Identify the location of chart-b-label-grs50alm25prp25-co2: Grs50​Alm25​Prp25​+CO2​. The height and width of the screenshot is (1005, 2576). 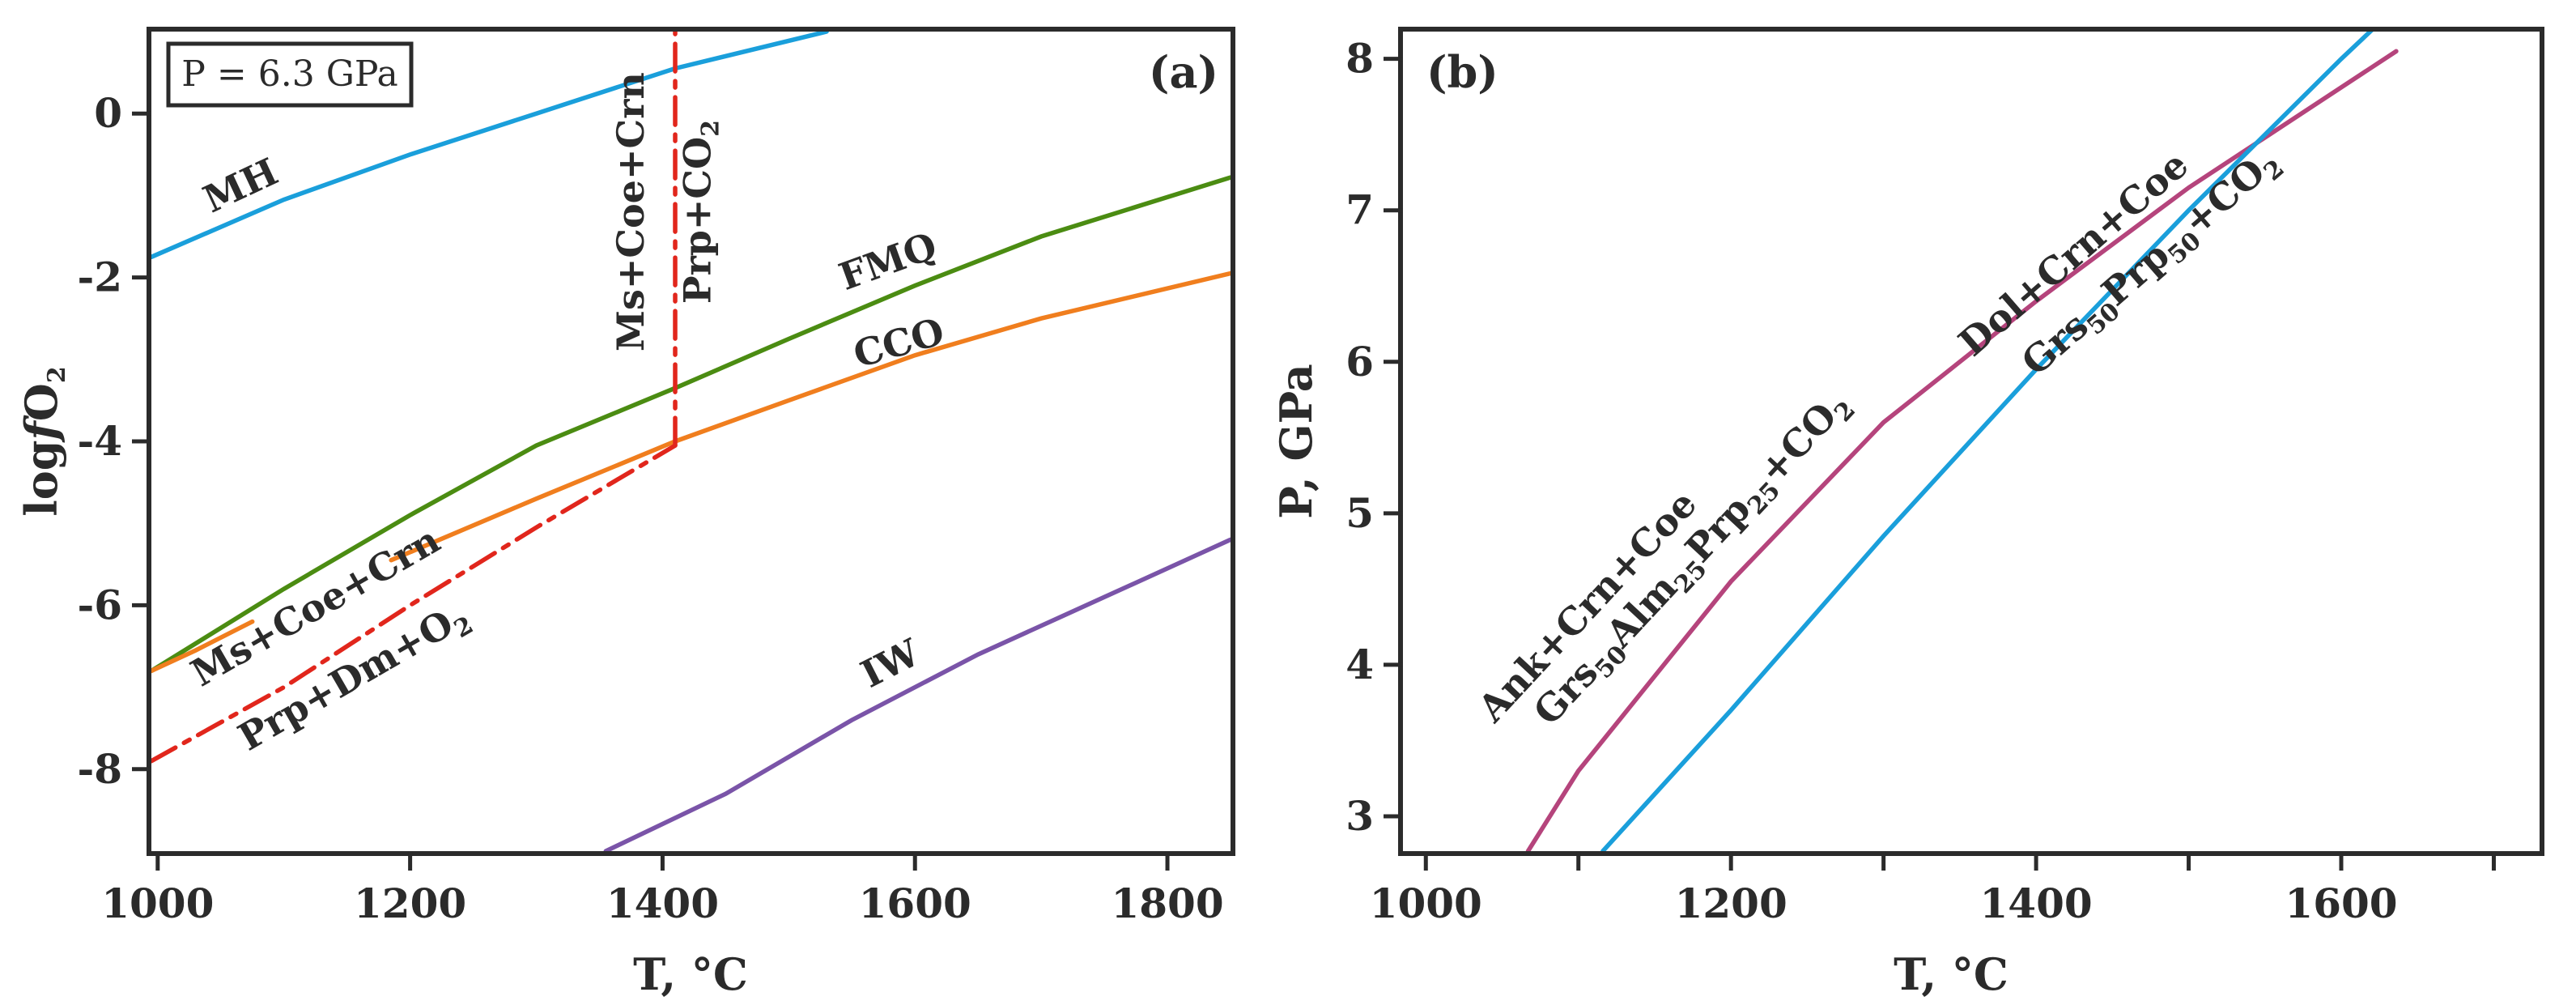
(1693, 559).